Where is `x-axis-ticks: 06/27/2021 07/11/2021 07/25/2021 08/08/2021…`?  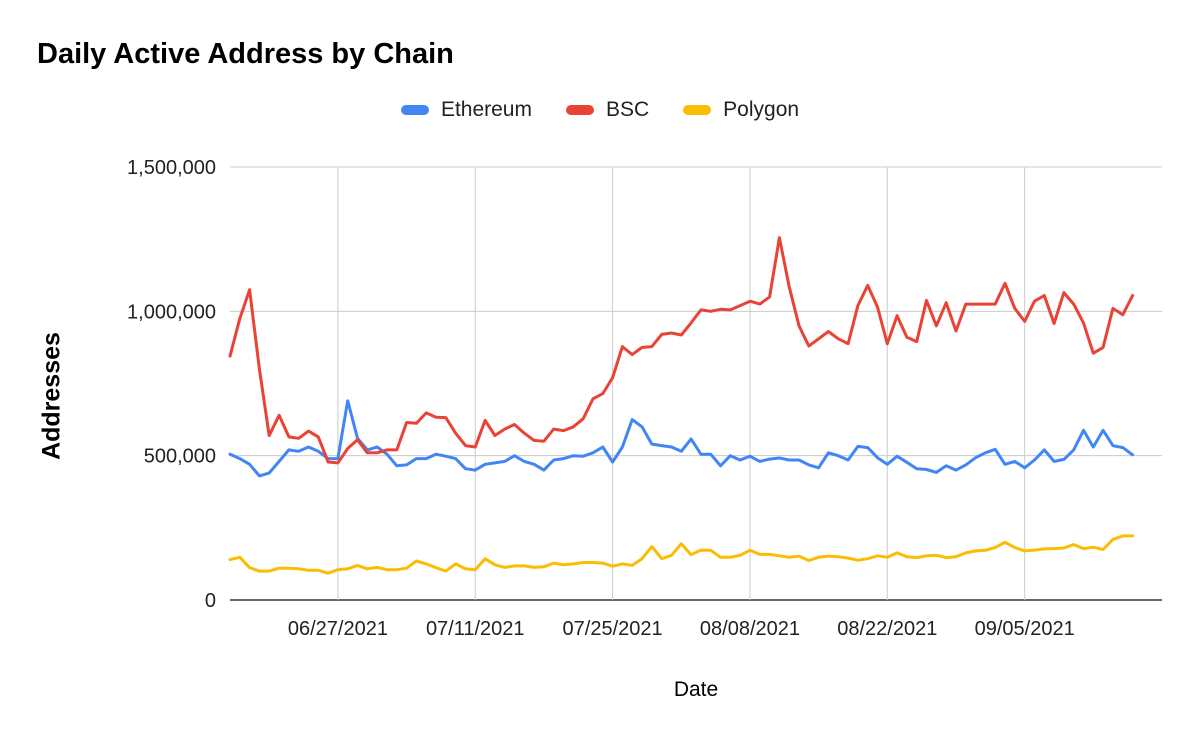
x-axis-ticks: 06/27/2021 07/11/2021 07/25/2021 08/08/2021… is located at coordinates (681, 629).